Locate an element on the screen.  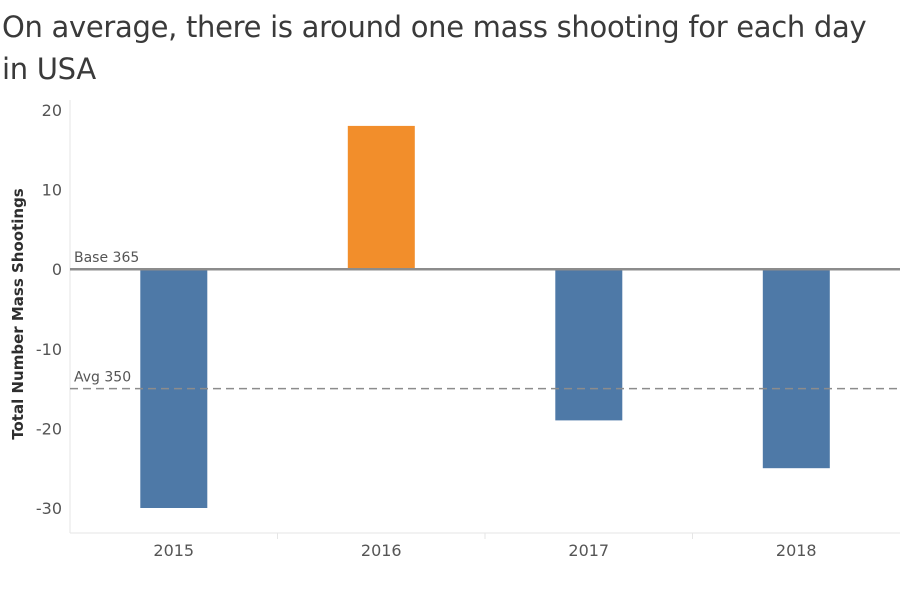
y-tick-label: -20 is located at coordinates (49, 428).